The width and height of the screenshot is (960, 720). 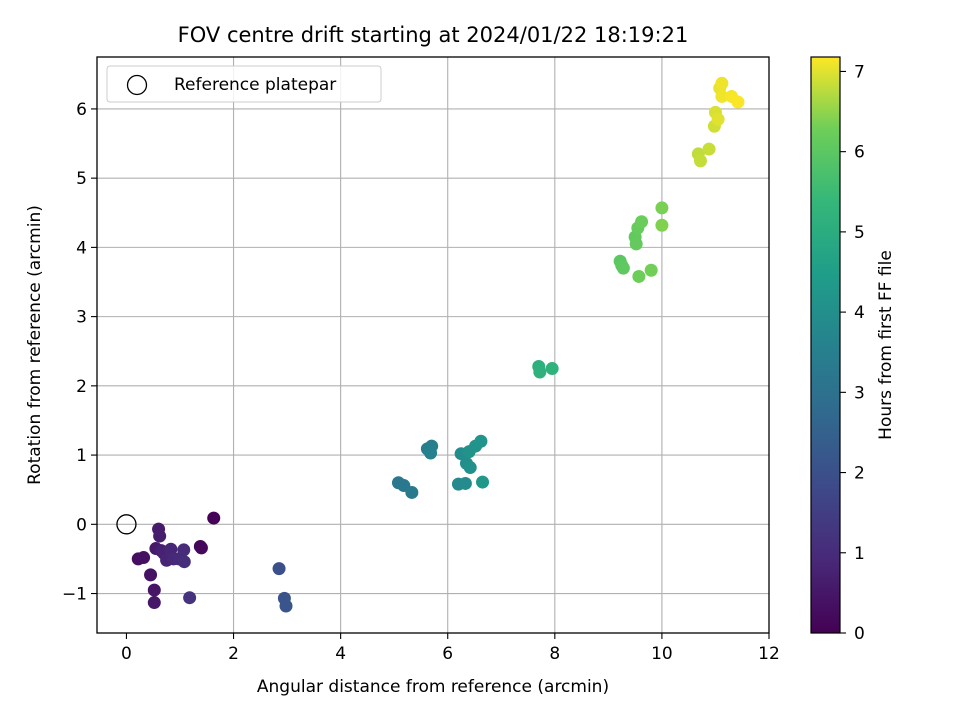 What do you see at coordinates (81, 456) in the screenshot?
I see `y-tick-label: 1` at bounding box center [81, 456].